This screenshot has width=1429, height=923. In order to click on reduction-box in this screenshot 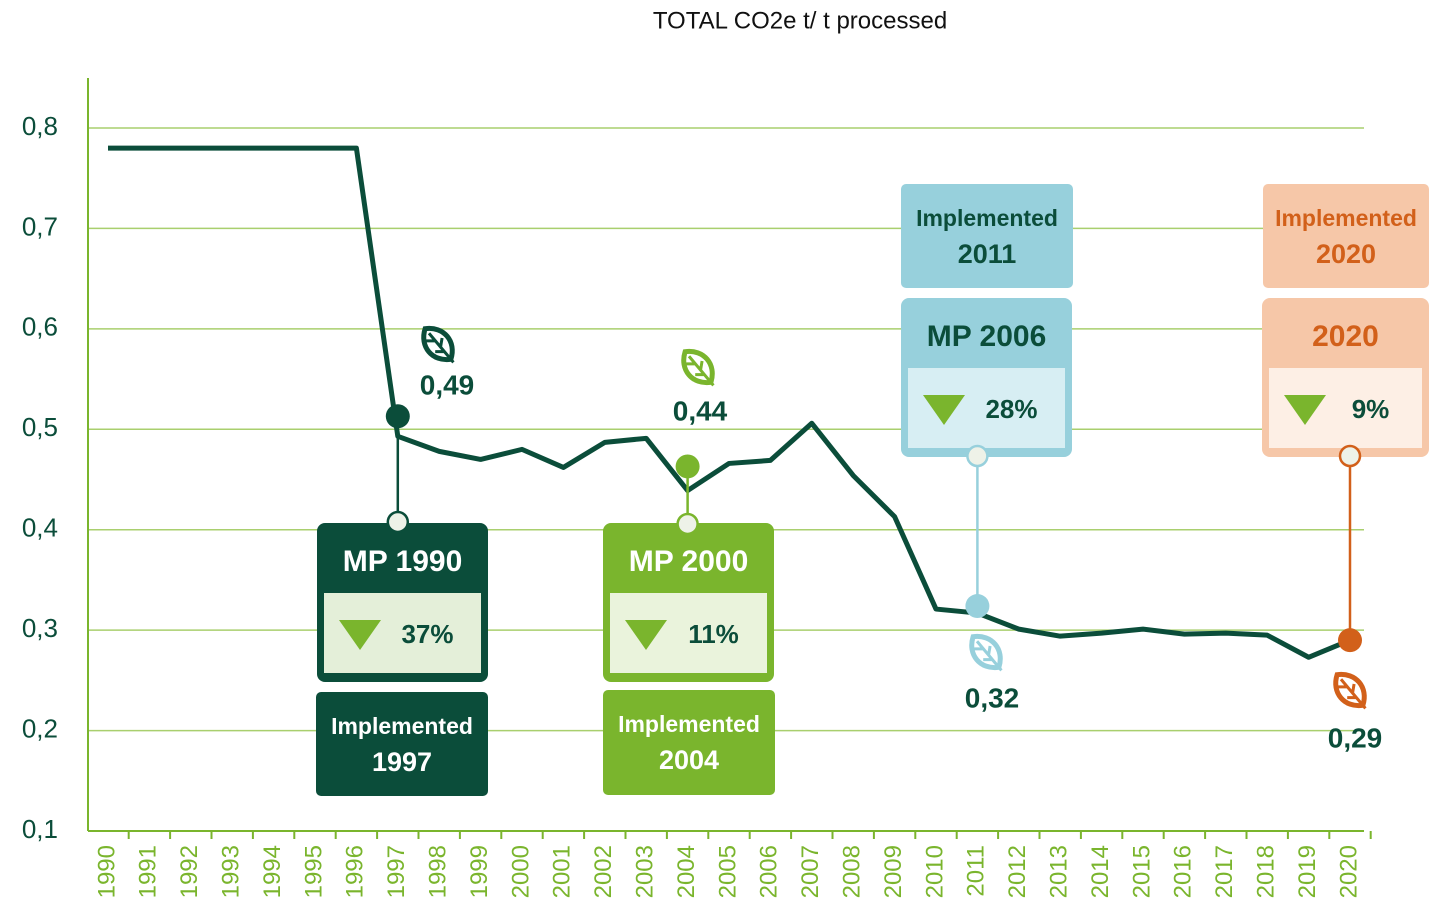, I will do `click(1345, 408)`.